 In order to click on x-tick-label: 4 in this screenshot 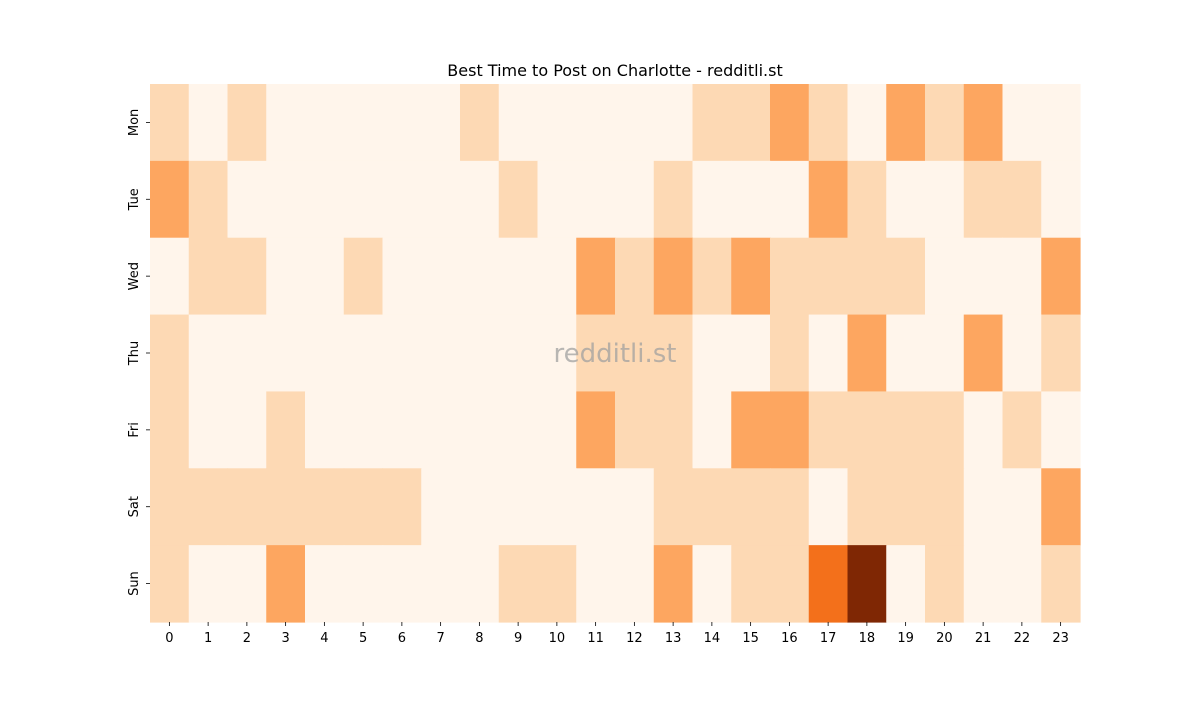, I will do `click(324, 638)`.